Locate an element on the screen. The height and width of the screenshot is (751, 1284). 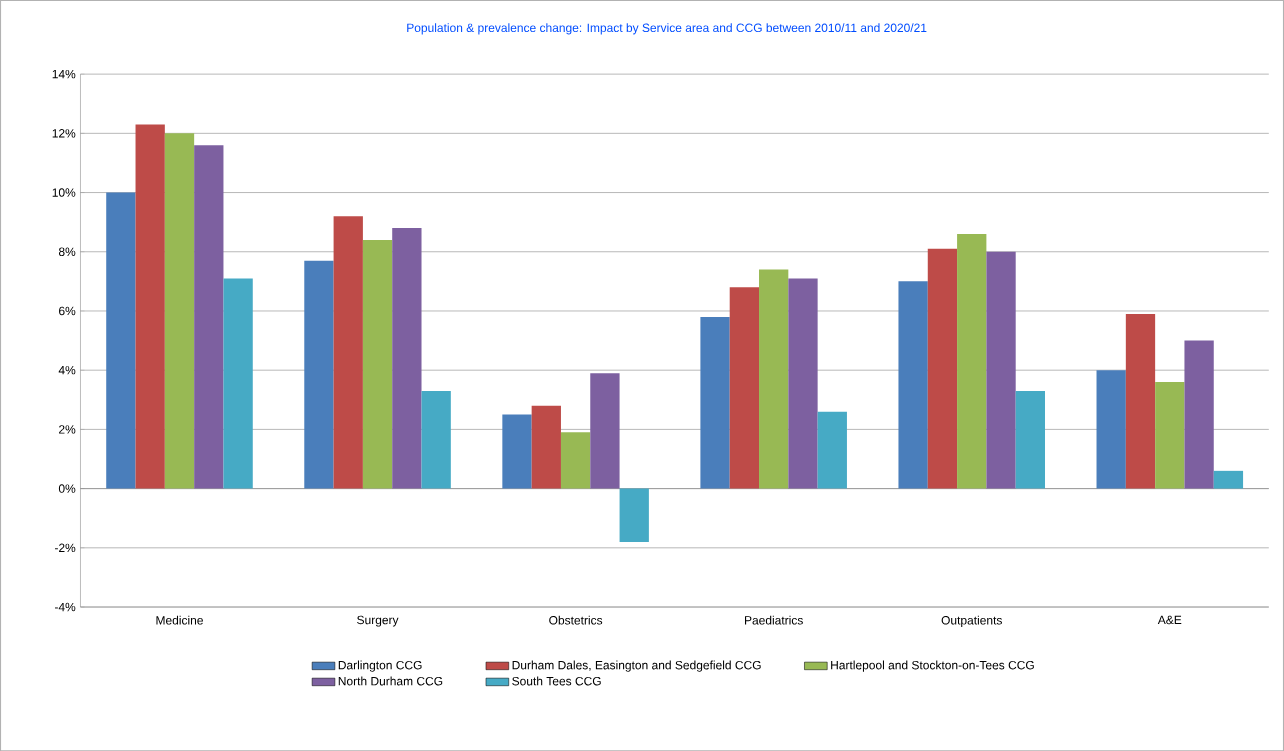
legend-label: North Durham CCG is located at coordinates (390, 681).